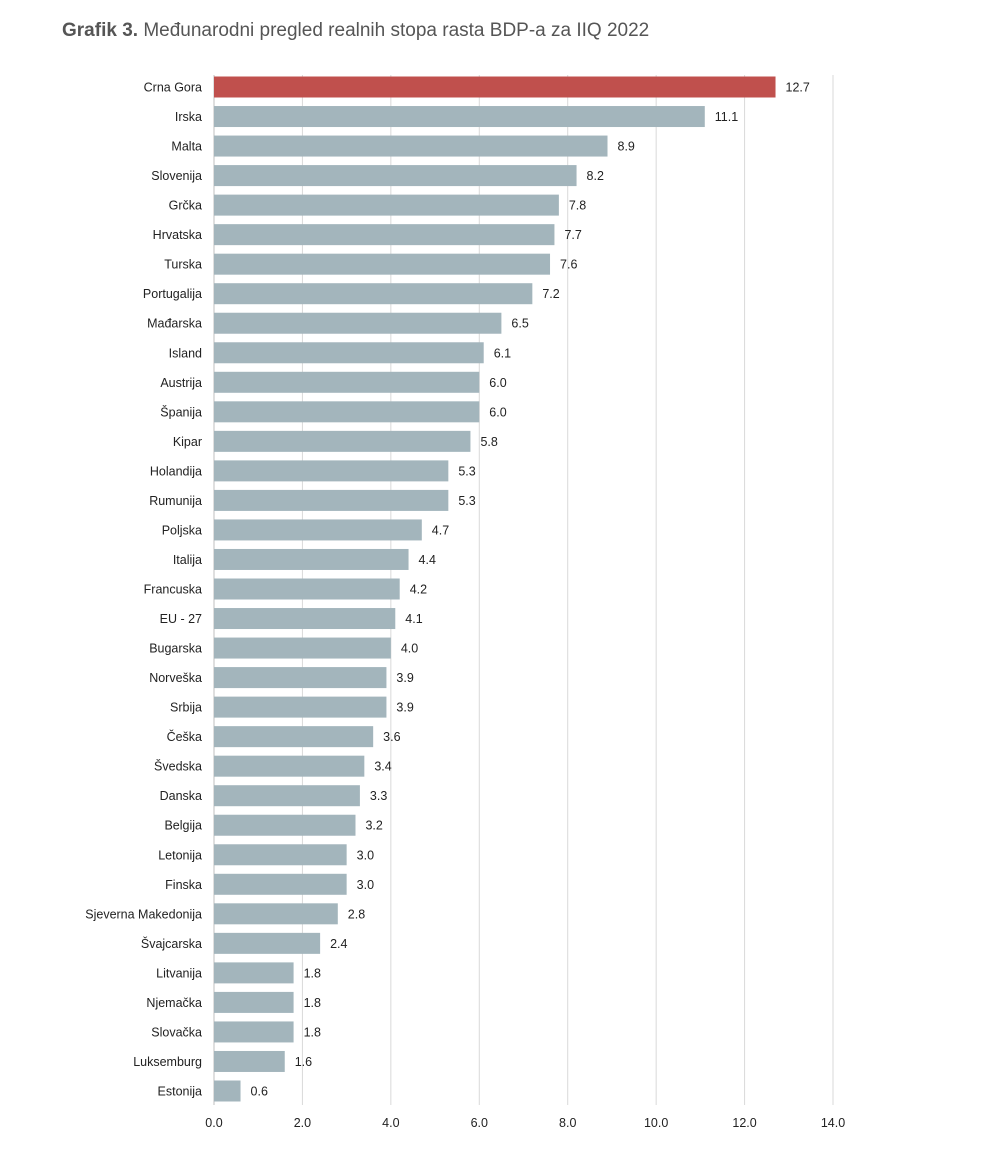 This screenshot has height=1163, width=1000. I want to click on category-label: Luksemburg, so click(167, 1062).